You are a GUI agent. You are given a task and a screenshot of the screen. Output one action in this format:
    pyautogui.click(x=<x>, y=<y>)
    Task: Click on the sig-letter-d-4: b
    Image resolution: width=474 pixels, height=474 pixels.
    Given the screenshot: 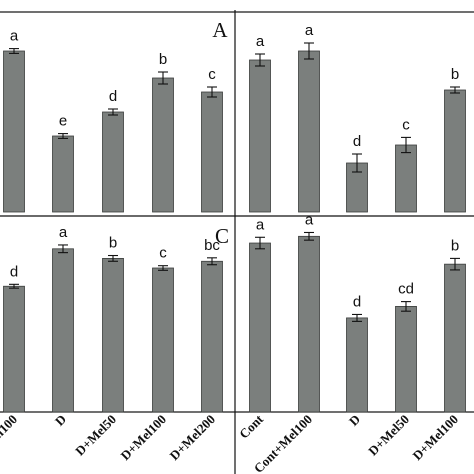 What is the action you would take?
    pyautogui.click(x=455, y=245)
    